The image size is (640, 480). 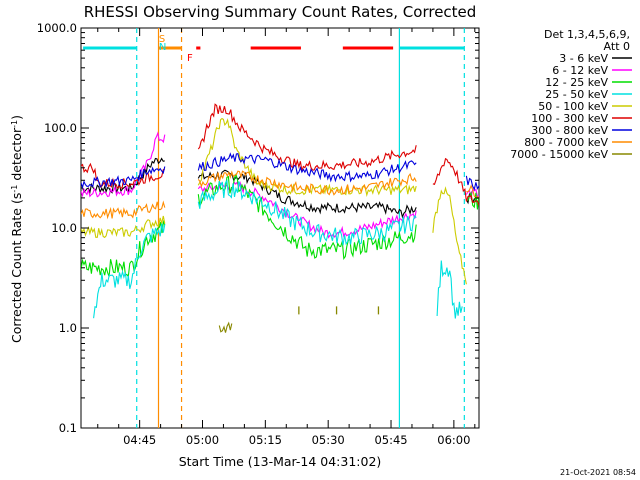 What do you see at coordinates (573, 106) in the screenshot?
I see `legend-label-4: 50 - 100 keV` at bounding box center [573, 106].